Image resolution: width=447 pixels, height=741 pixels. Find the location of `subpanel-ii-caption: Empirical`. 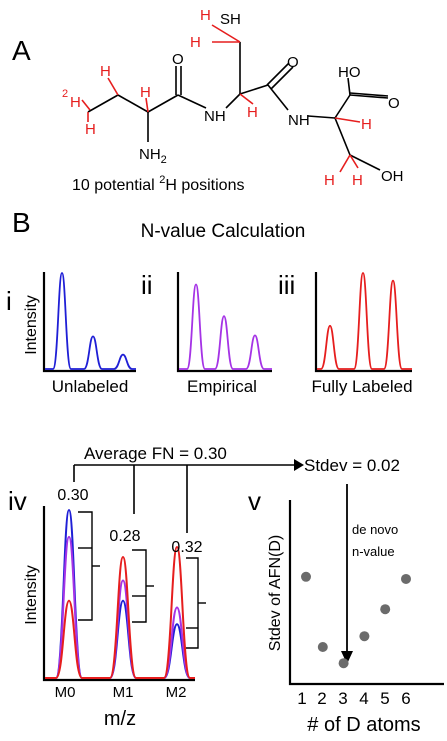

subpanel-ii-caption: Empirical is located at coordinates (222, 386).